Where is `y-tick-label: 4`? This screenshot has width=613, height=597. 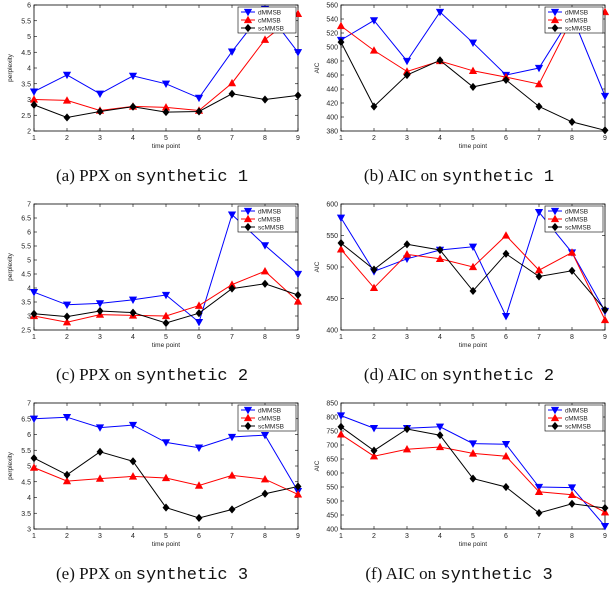 y-tick-label: 4 is located at coordinates (29, 69).